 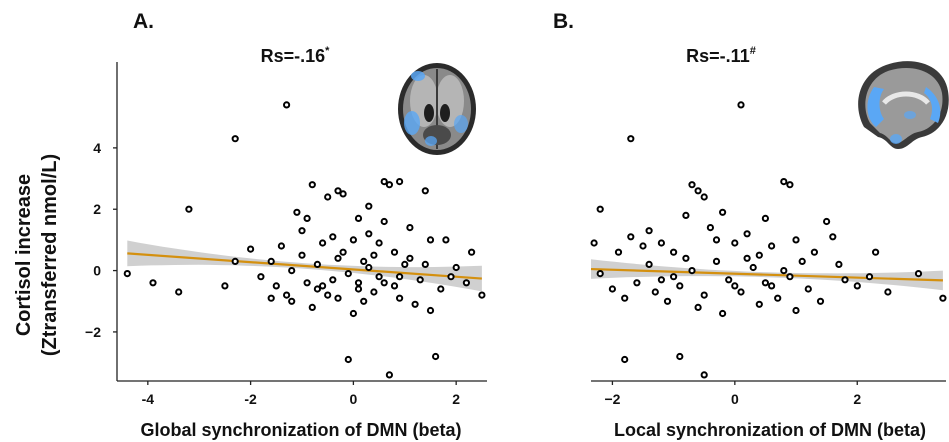 What do you see at coordinates (97, 209) in the screenshot?
I see `y-tick-label: 2` at bounding box center [97, 209].